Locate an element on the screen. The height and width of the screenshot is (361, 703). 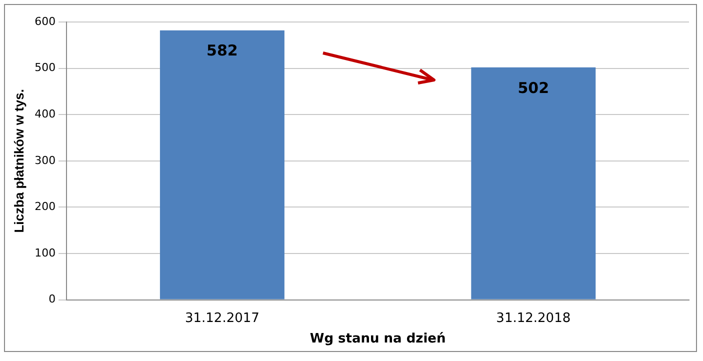
x-axis-title: Wg stanu na dzień is located at coordinates (378, 339).